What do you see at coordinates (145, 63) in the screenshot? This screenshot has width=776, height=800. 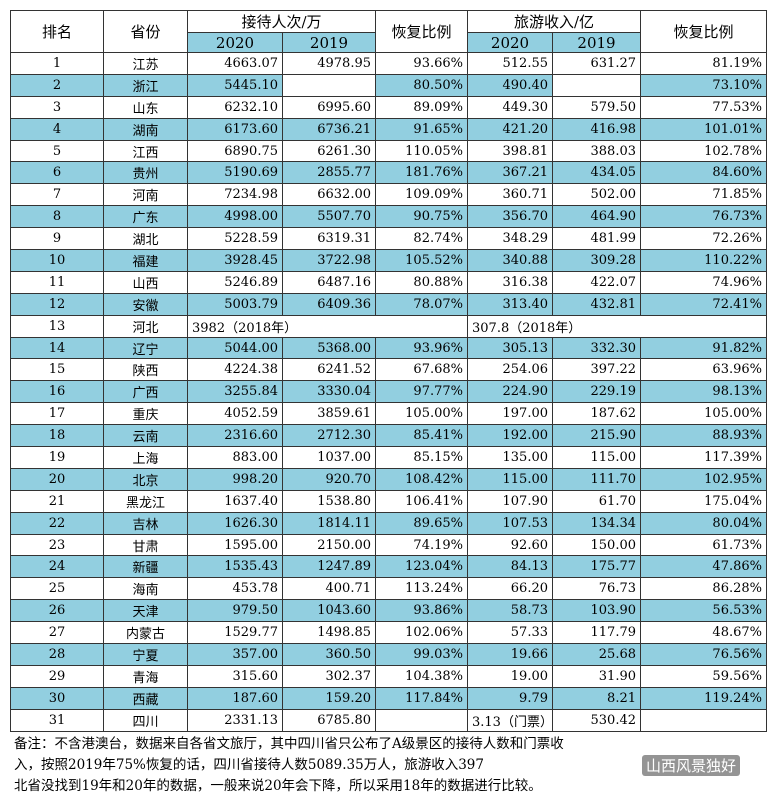 I see `table-cell: 江苏` at bounding box center [145, 63].